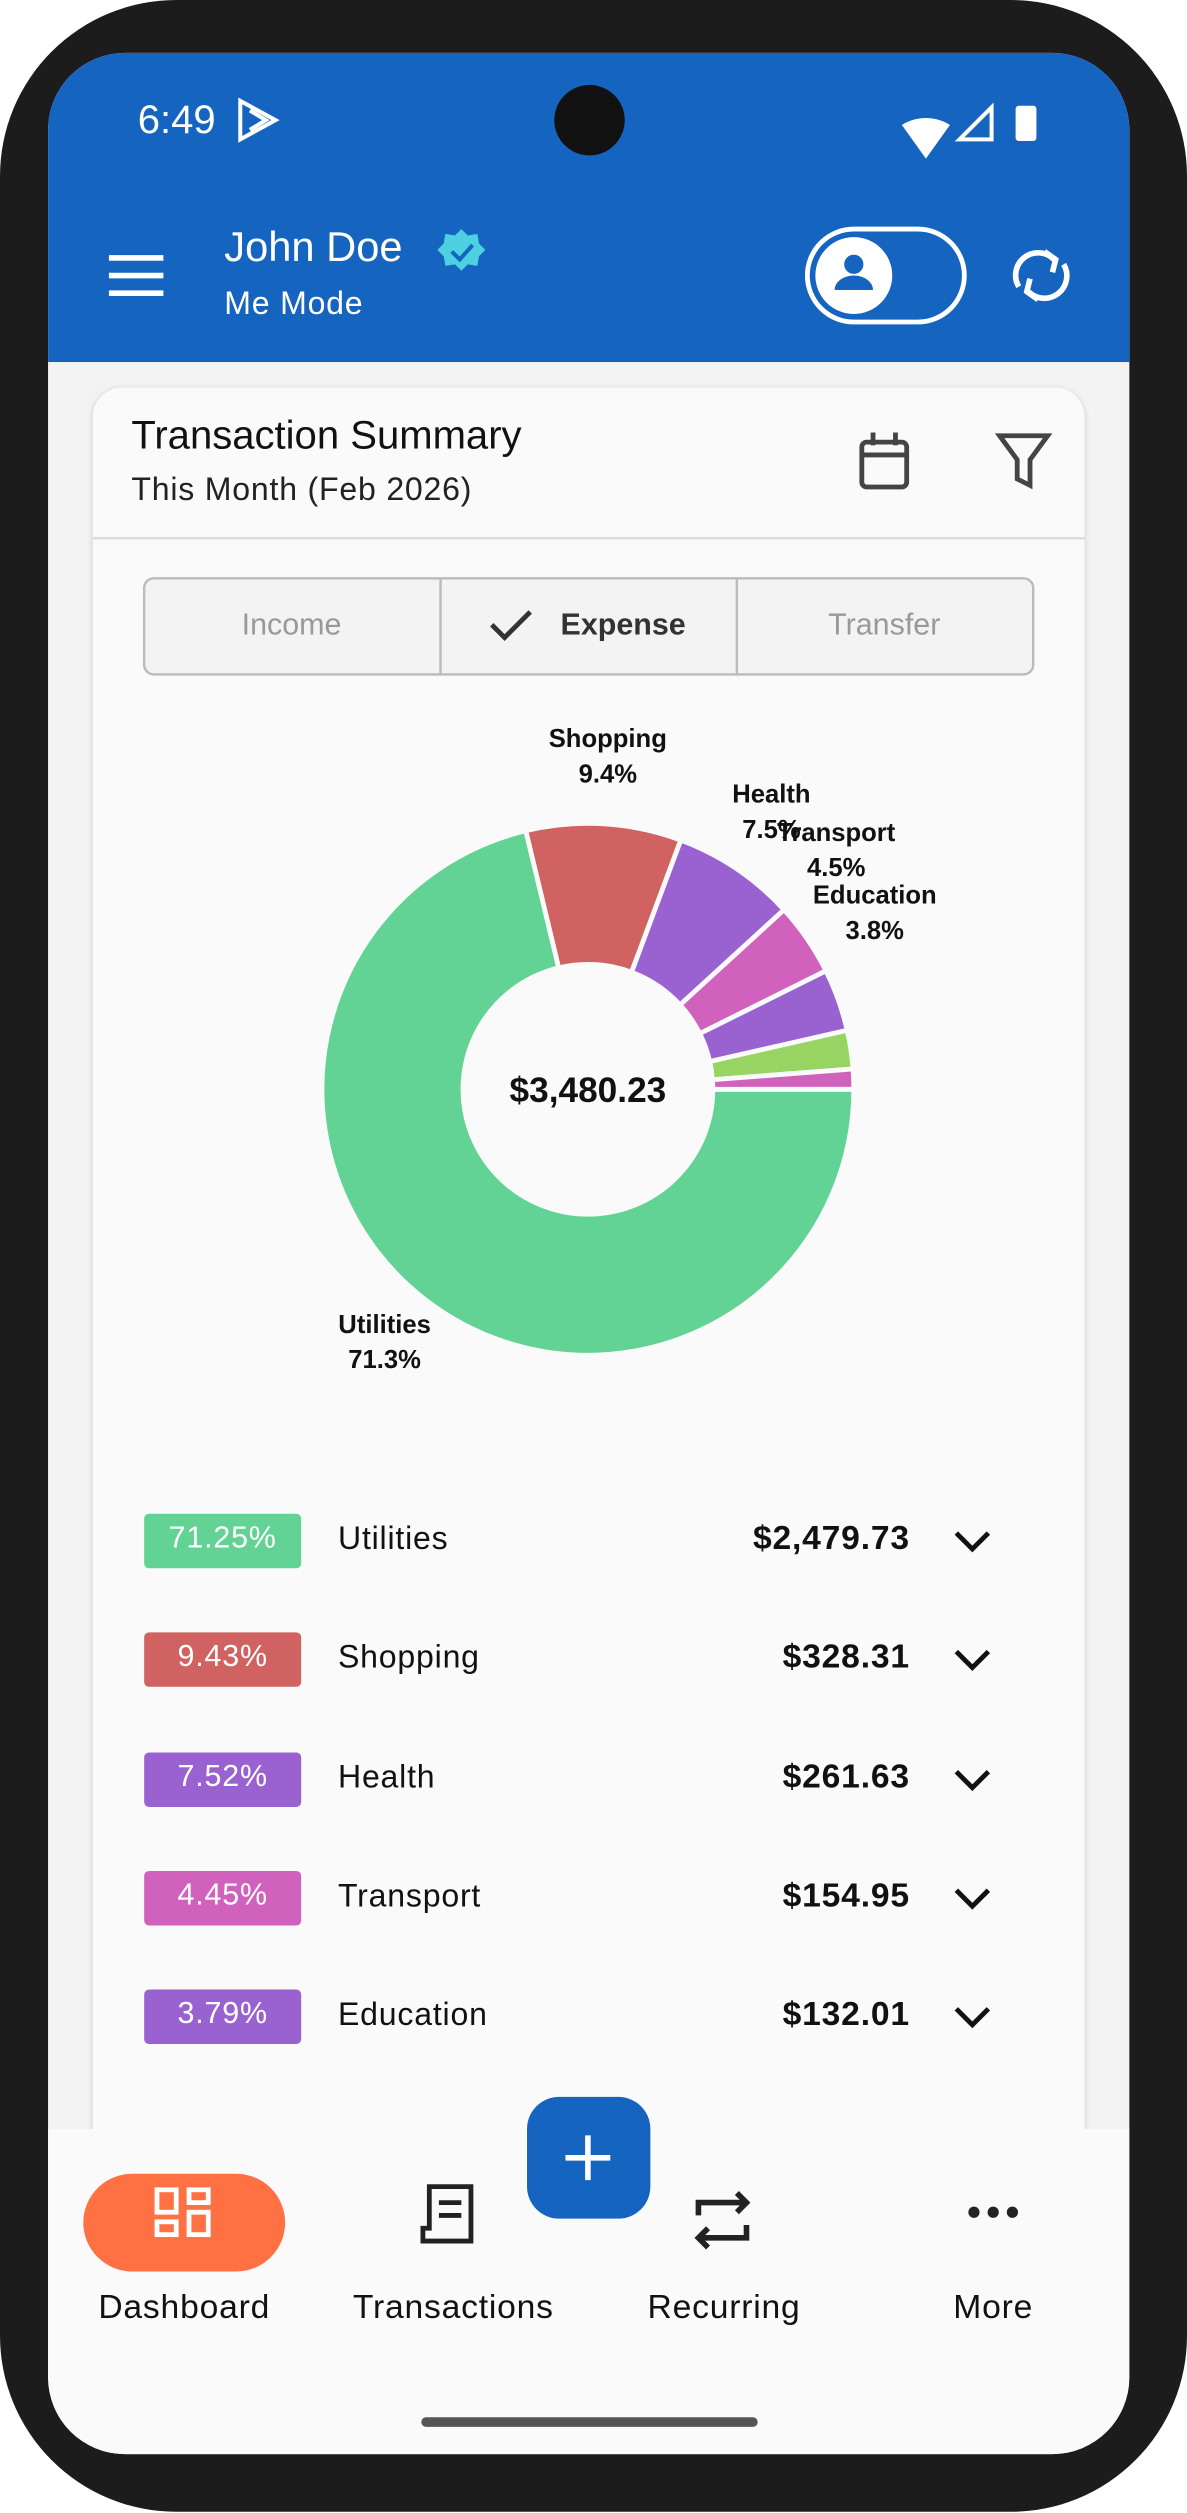 This screenshot has height=2513, width=1187. What do you see at coordinates (589, 211) in the screenshot?
I see `app-bar-icons` at bounding box center [589, 211].